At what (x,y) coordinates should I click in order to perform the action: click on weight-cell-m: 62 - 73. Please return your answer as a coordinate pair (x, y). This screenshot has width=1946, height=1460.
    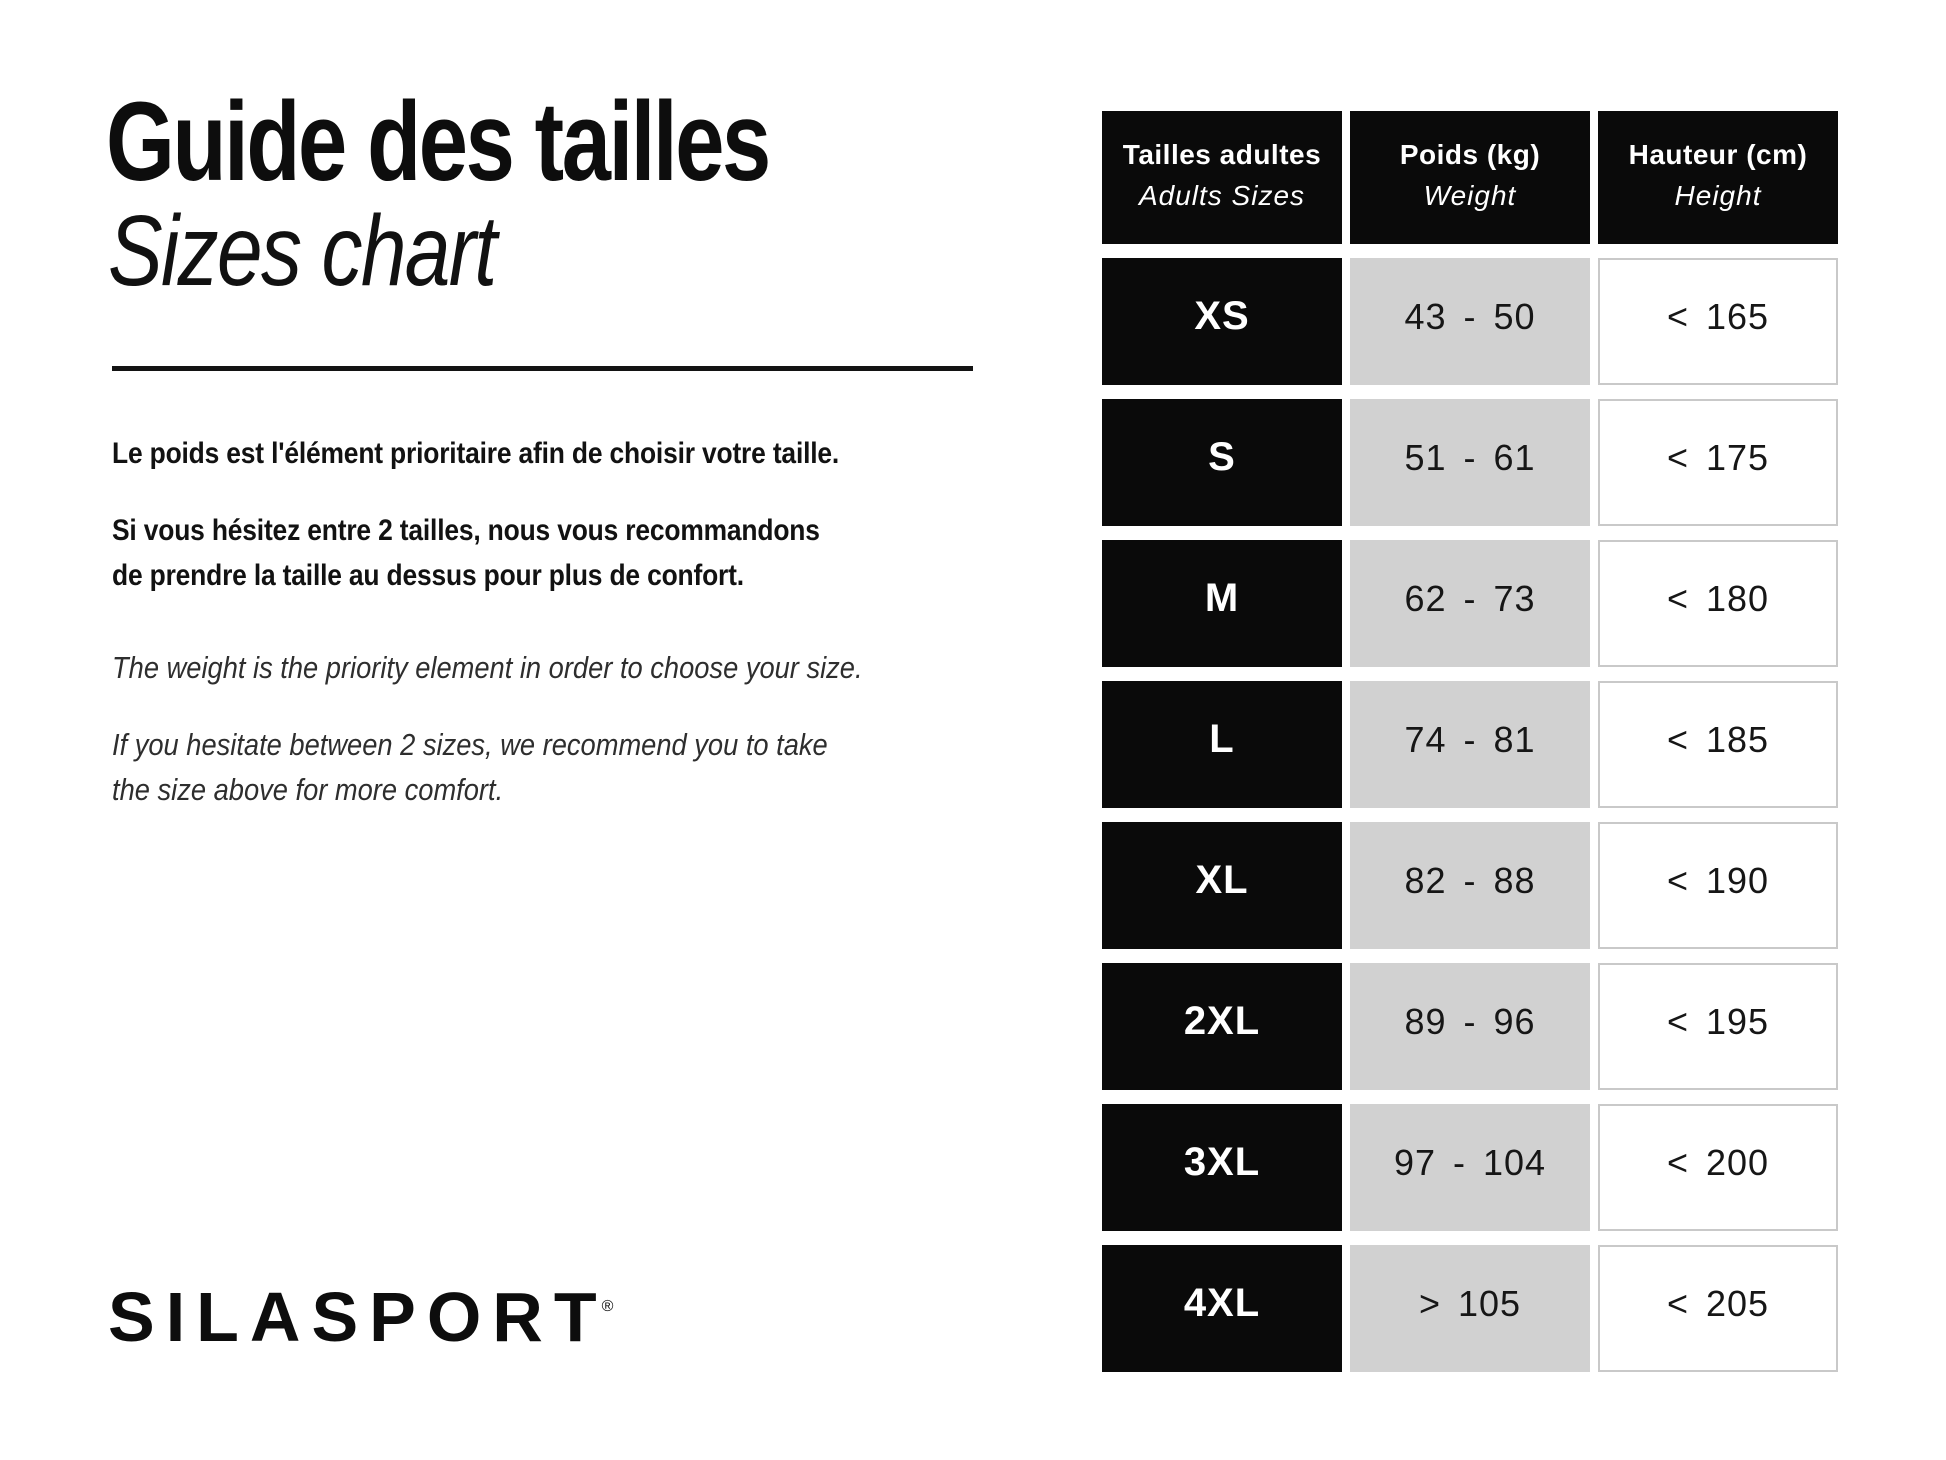
    Looking at the image, I should click on (1470, 603).